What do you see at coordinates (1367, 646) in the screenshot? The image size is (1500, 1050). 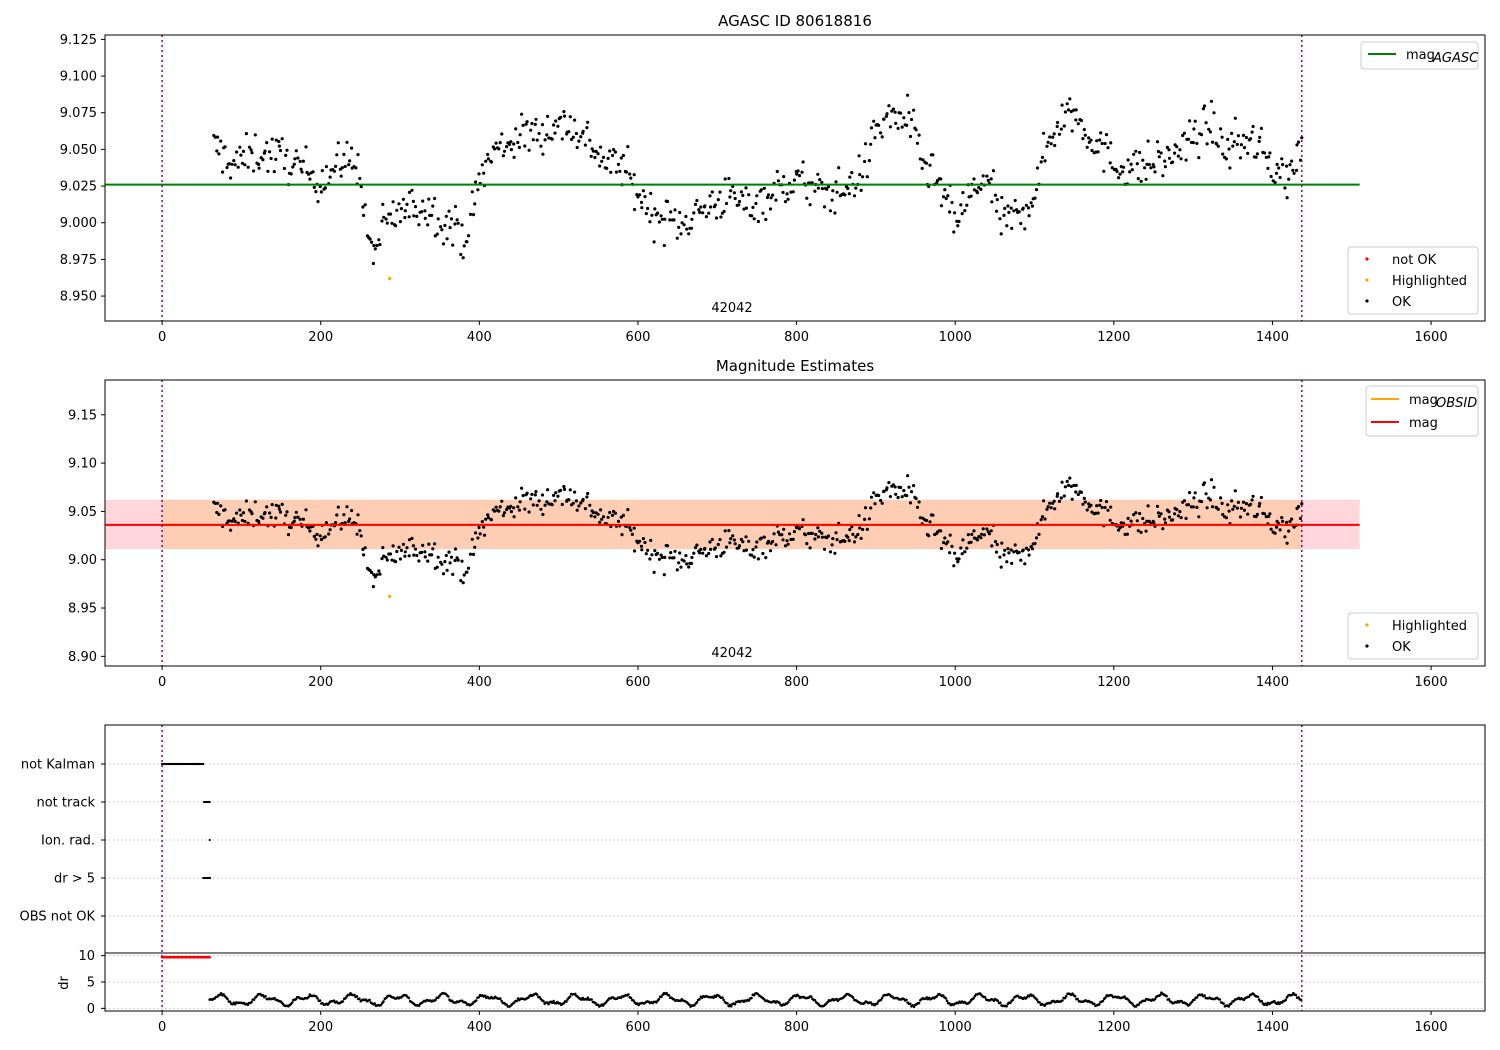 I see `legend-ok-marker` at bounding box center [1367, 646].